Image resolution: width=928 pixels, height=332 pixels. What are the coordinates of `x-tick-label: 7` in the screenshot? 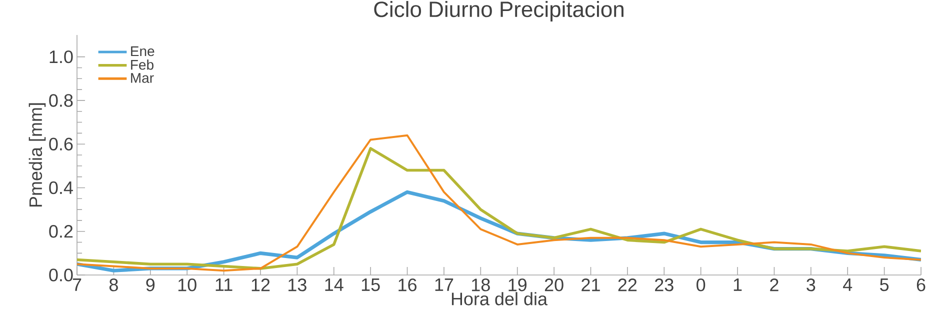 It's located at (77, 284).